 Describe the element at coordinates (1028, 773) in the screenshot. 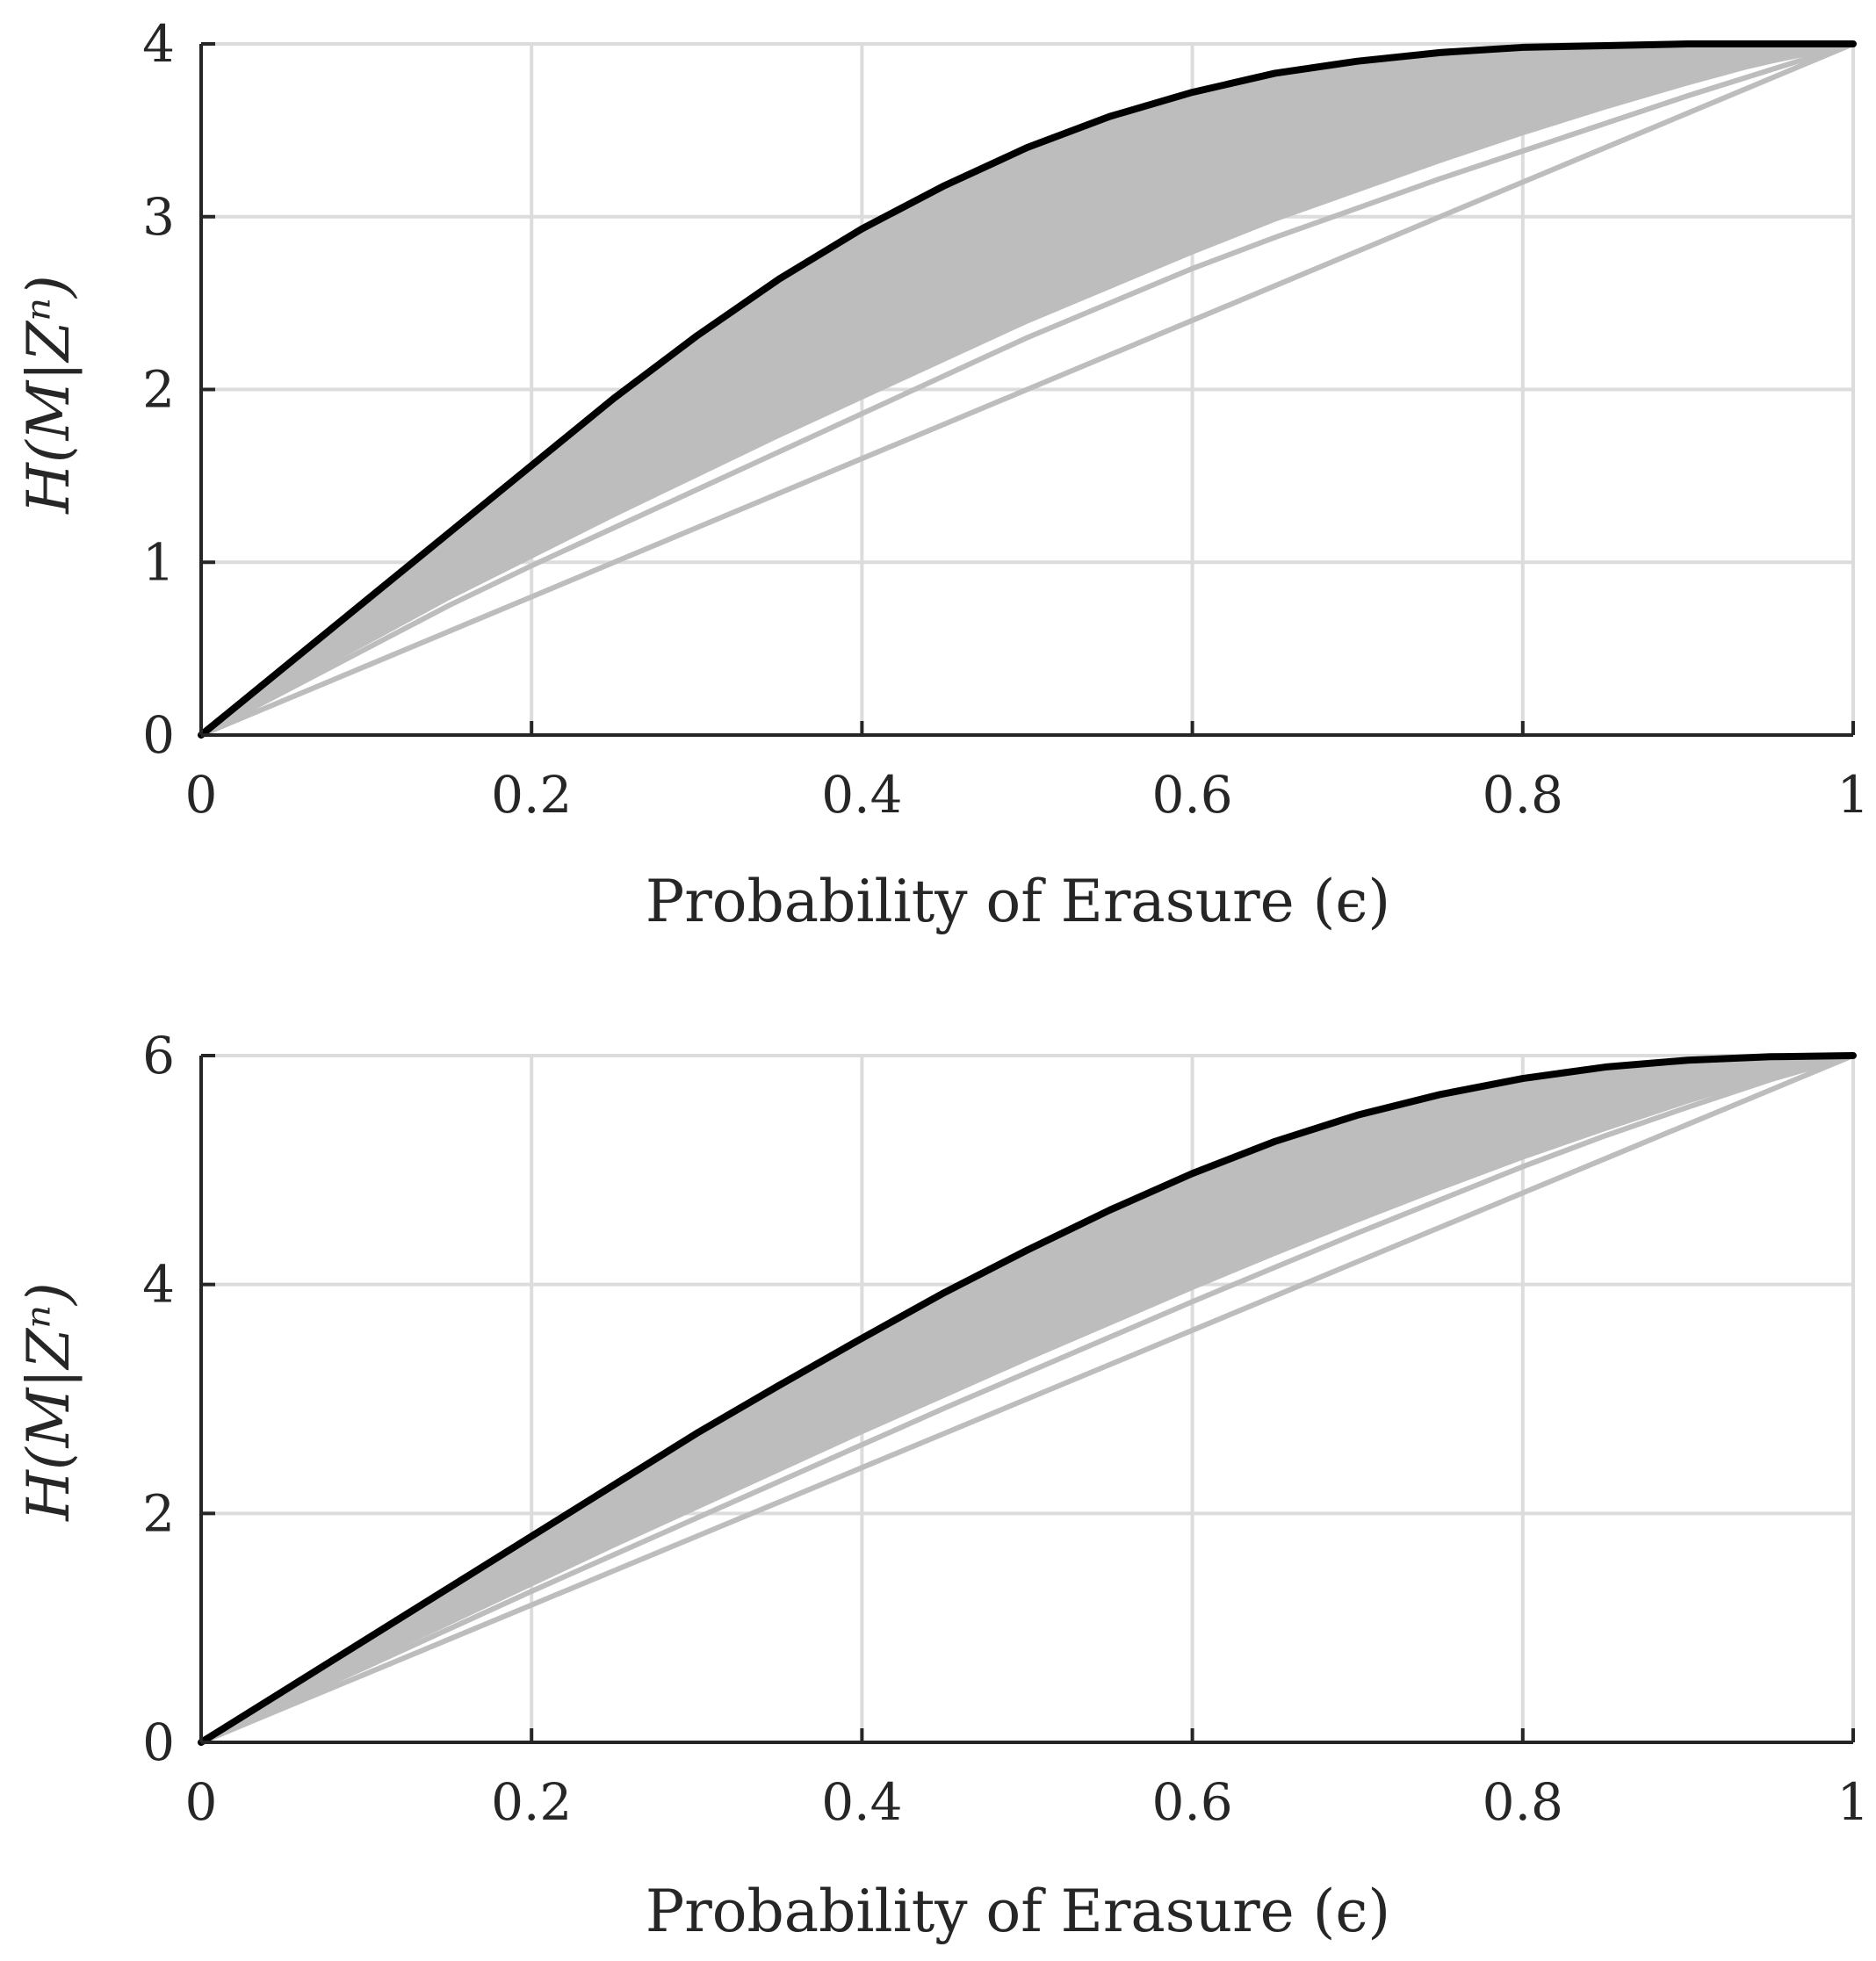

I see `top-chart-x-ticks: 0 0.2 0.4 0.6 0.8 1` at that location.